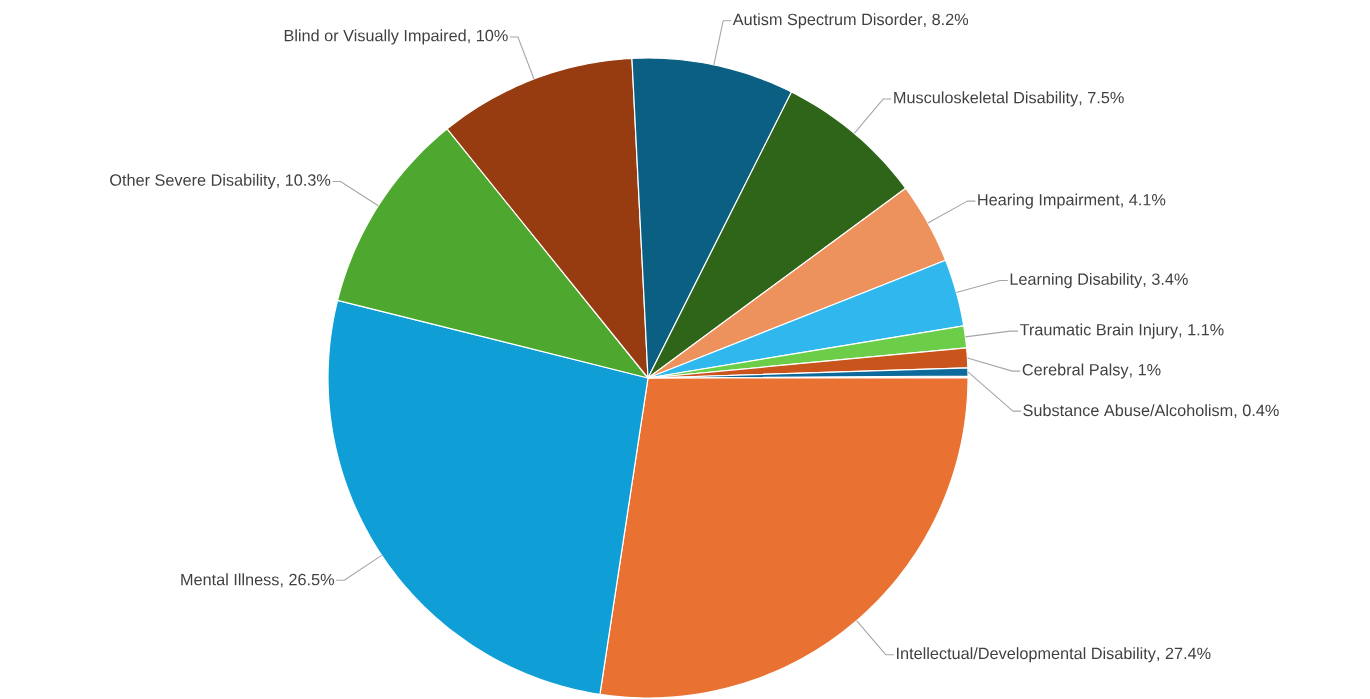  What do you see at coordinates (946, 20) in the screenshot?
I see `data-label: , 8.2%` at bounding box center [946, 20].